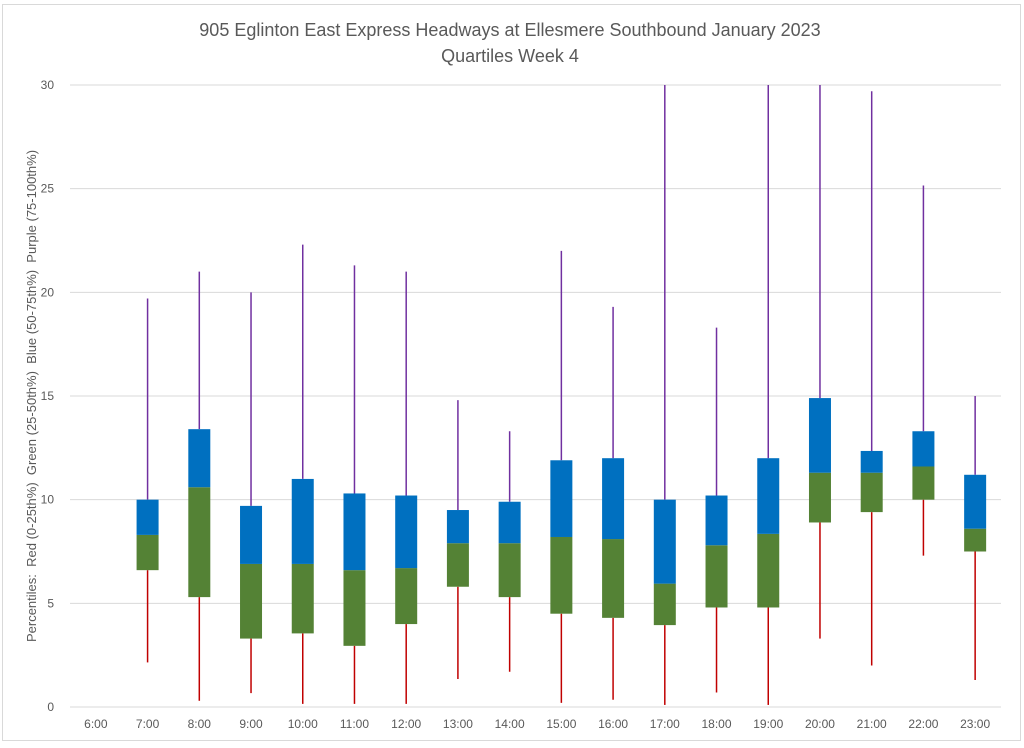  What do you see at coordinates (50, 707) in the screenshot?
I see `y-tick-label: 0` at bounding box center [50, 707].